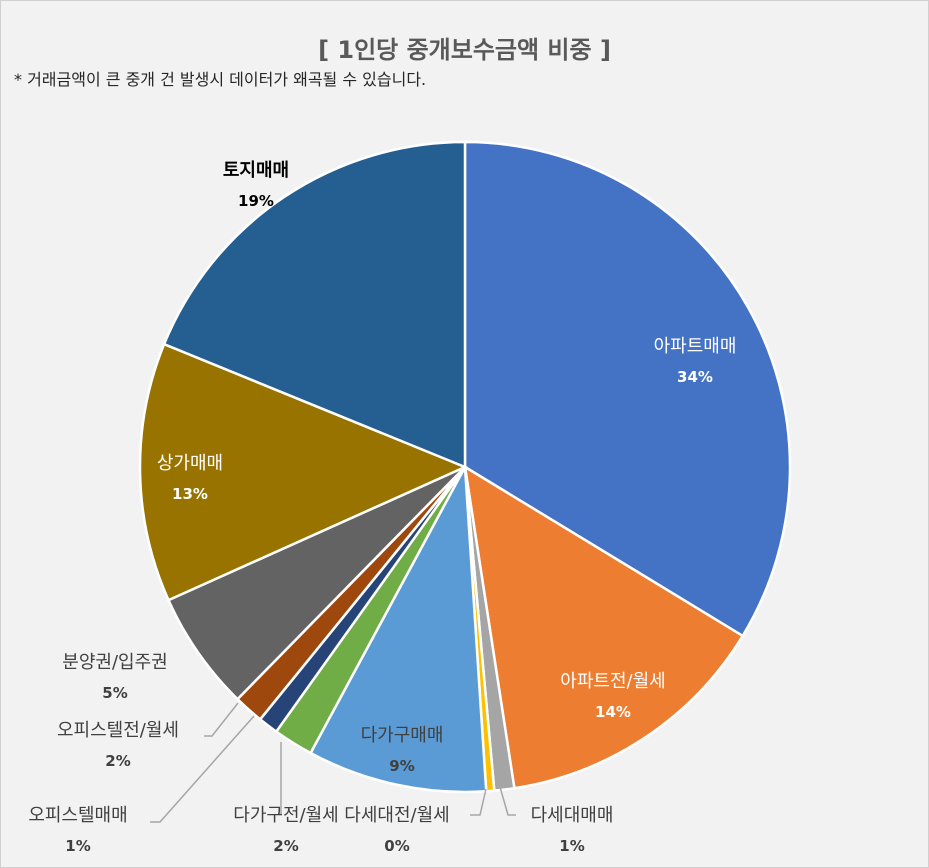 Image resolution: width=929 pixels, height=868 pixels. Describe the element at coordinates (220, 79) in the screenshot. I see `chart-note: * 거래금액이 큰 중개 건 발생시 데이터가 왜곡될 수 있습니다.` at that location.